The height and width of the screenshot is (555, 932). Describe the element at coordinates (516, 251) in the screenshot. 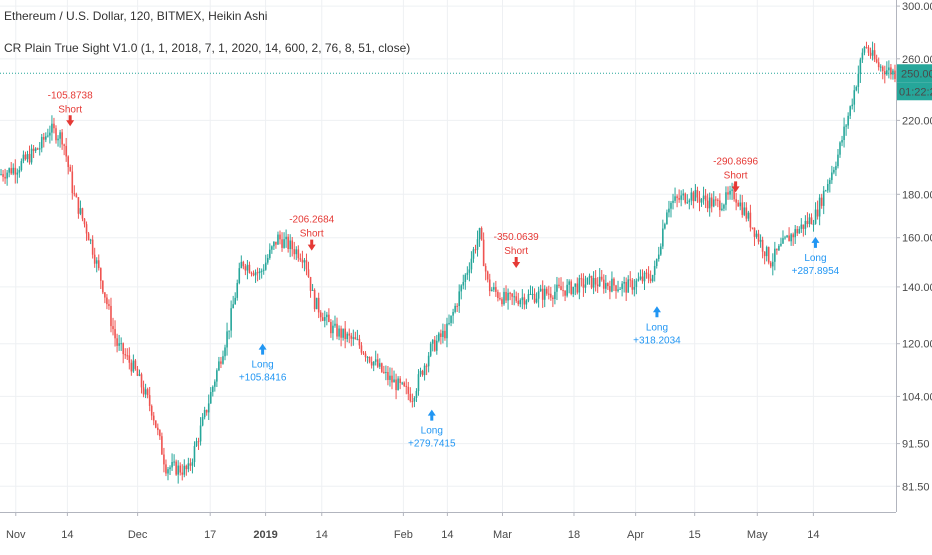

I see `short-label: Short` at that location.